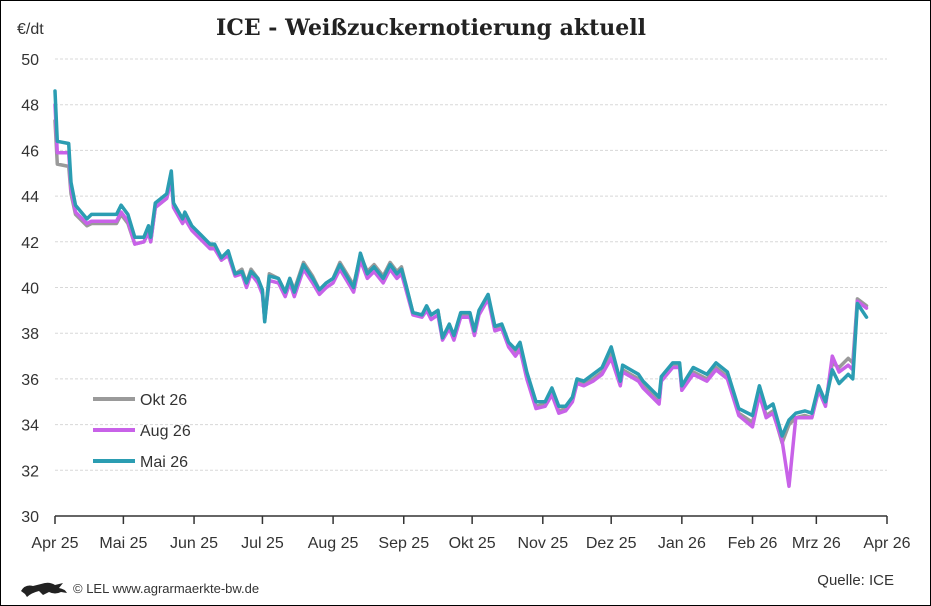 The width and height of the screenshot is (931, 606). Describe the element at coordinates (164, 462) in the screenshot. I see `legend-label: Mai 26` at that location.